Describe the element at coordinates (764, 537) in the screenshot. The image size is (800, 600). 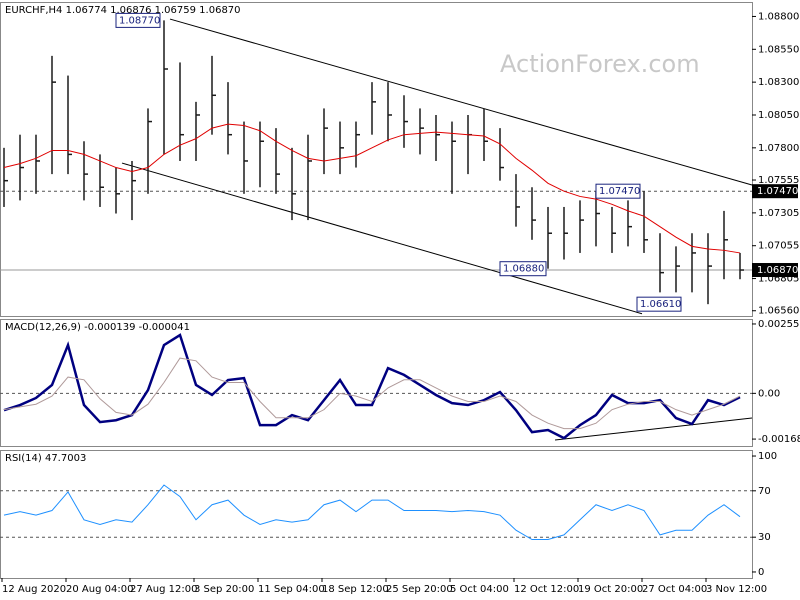
I see `y-tick-label: 30` at that location.